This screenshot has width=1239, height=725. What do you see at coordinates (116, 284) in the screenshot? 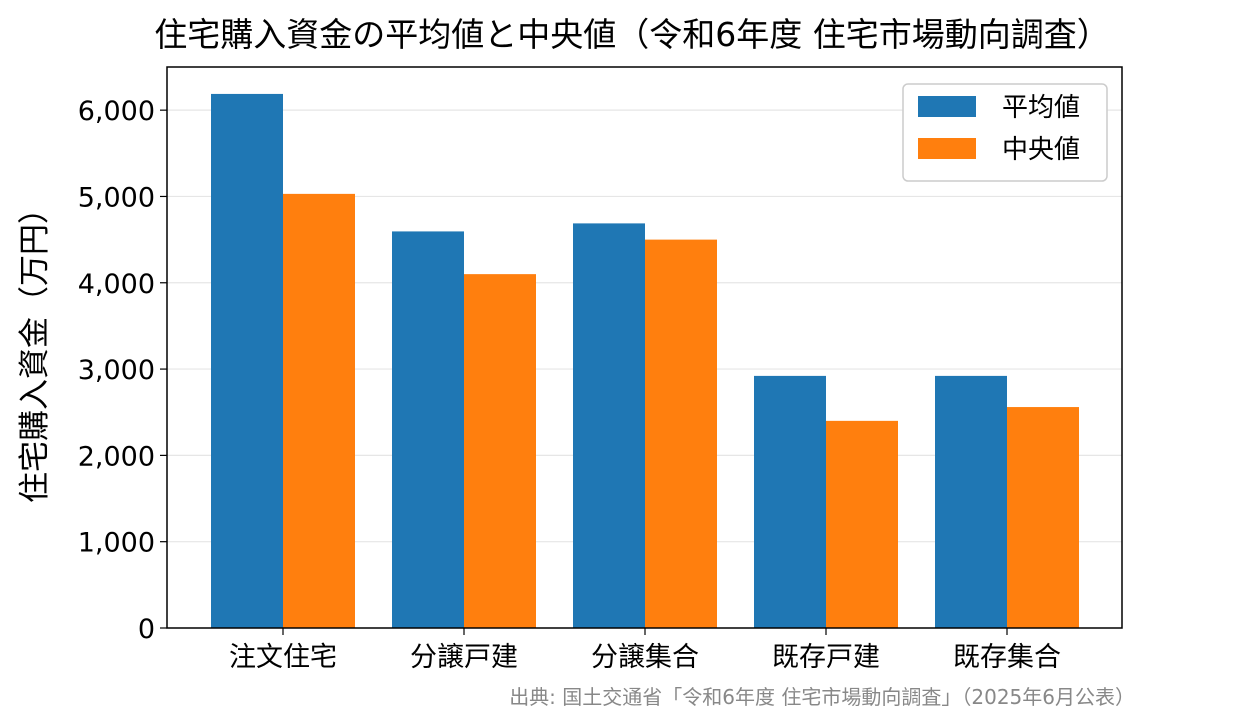
I see `y-tick-label: 4,000` at bounding box center [116, 284].